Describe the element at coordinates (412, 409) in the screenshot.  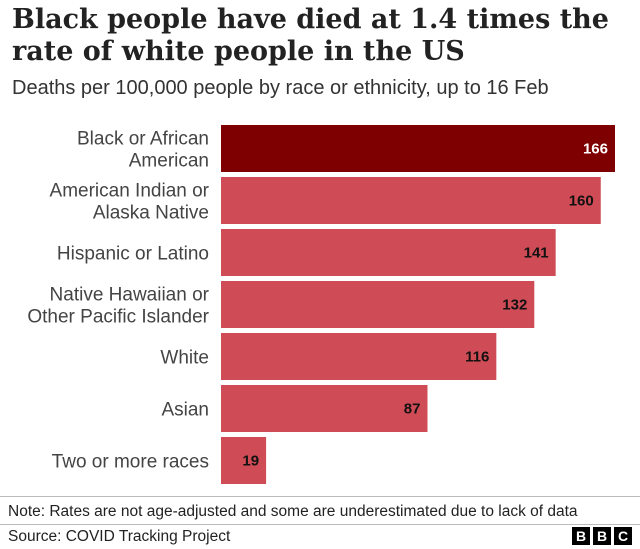
I see `bar-value-label-6: 87` at that location.